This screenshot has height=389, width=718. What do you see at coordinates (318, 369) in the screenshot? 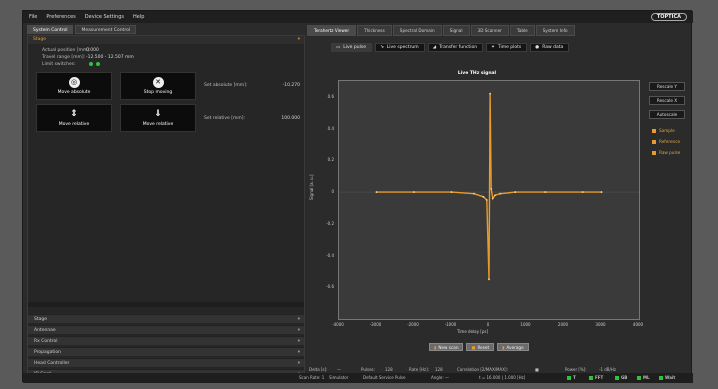
I see `delta-label: Delta [s]:` at bounding box center [318, 369].